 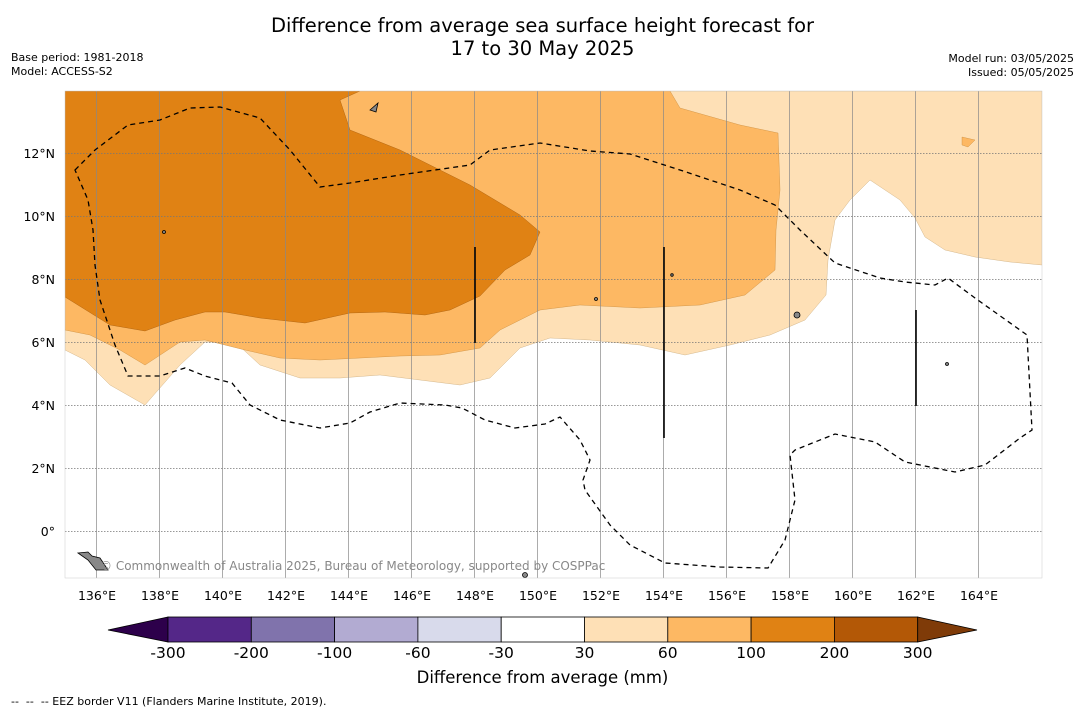 I want to click on title-line-2: 17 to 30 May 2025, so click(x=542, y=48).